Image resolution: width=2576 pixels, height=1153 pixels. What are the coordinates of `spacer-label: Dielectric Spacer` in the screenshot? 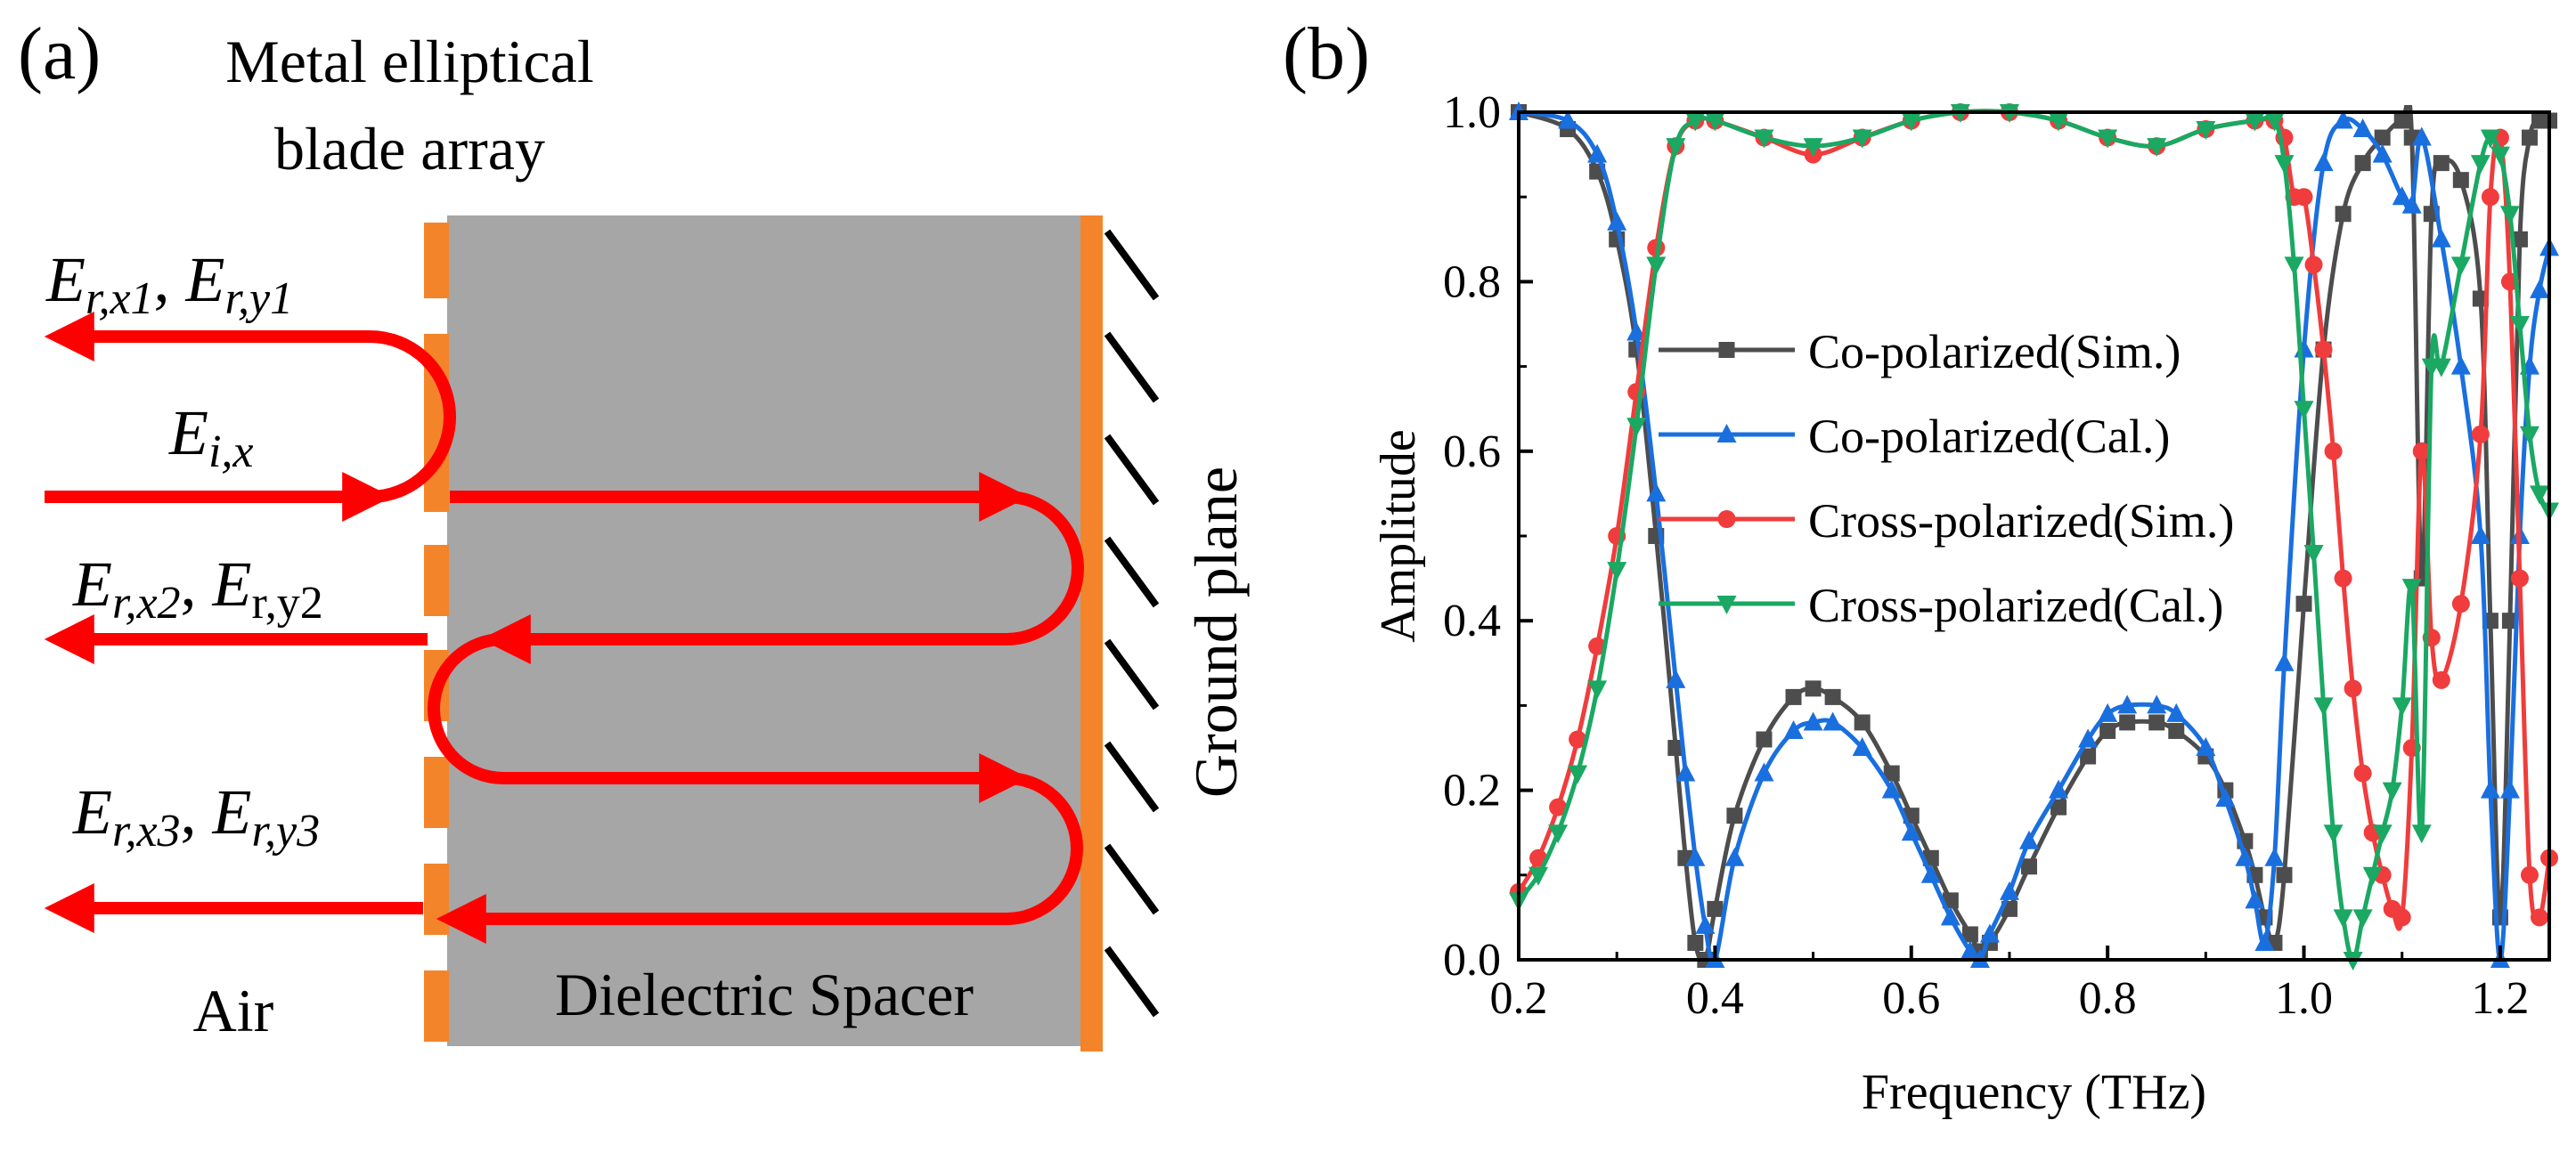 It's located at (765, 995).